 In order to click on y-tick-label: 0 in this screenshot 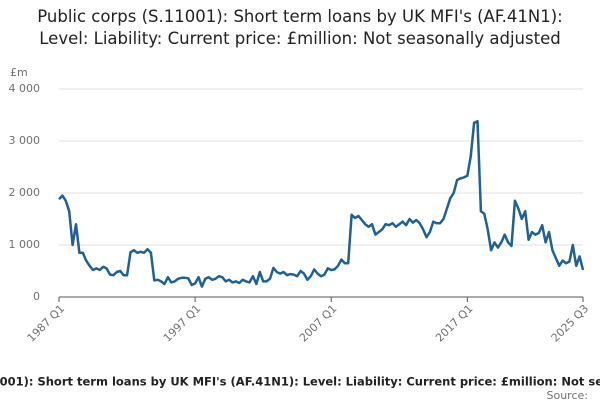, I will do `click(36, 296)`.